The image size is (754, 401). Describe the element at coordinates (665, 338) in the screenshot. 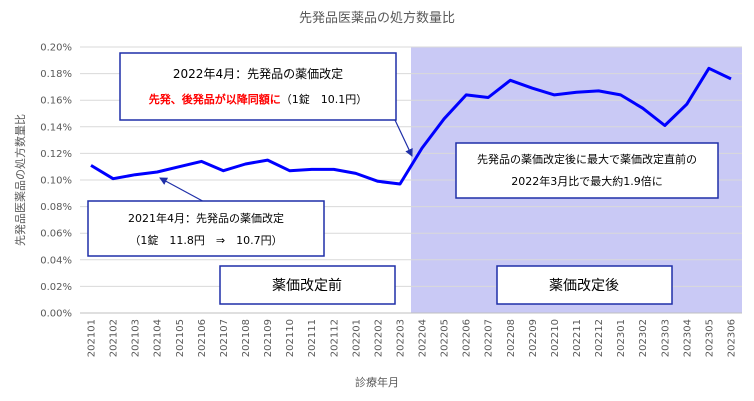

I see `x-tick-label: 202303` at that location.